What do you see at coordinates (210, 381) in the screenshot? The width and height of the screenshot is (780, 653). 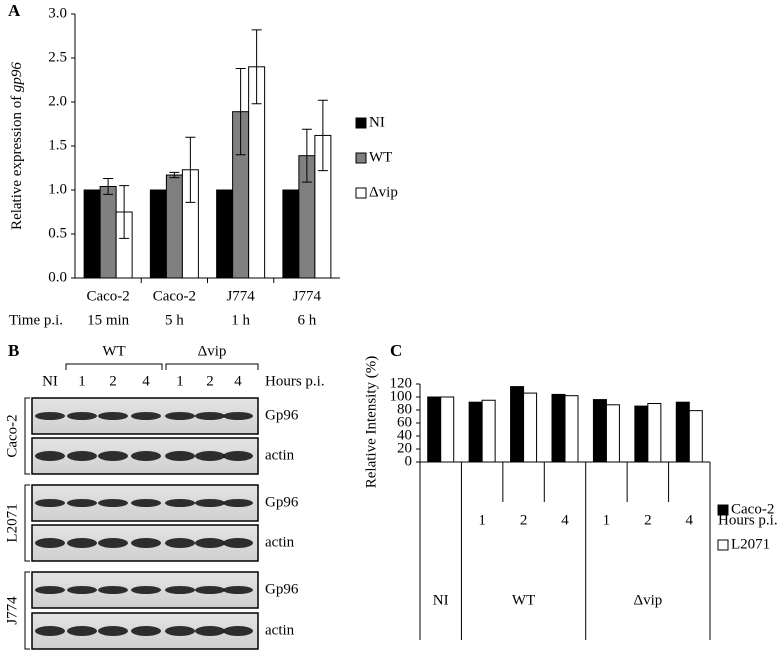 I see `lane-label: 2` at bounding box center [210, 381].